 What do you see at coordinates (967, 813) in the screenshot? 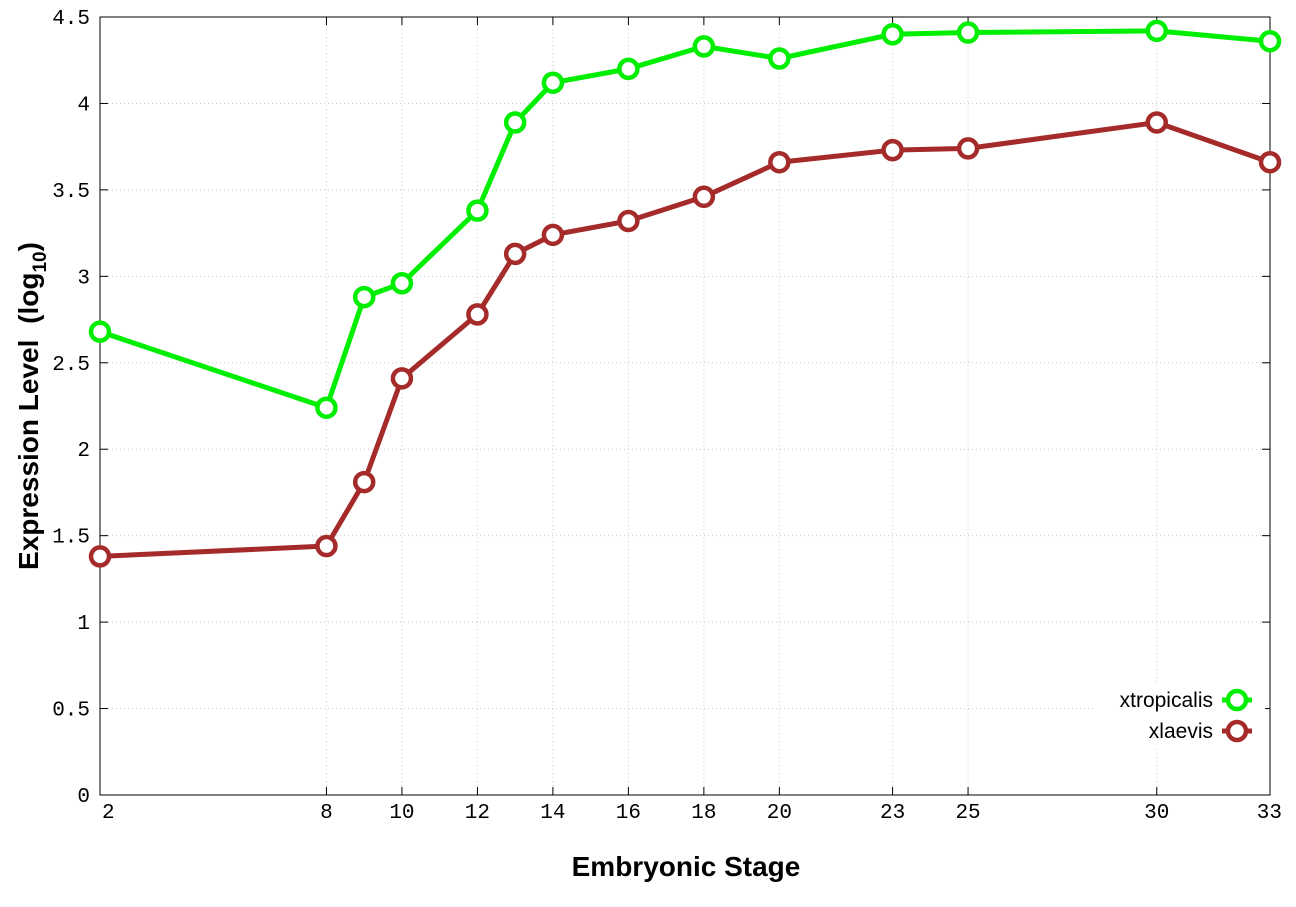
I see `x-tick-label: 25` at bounding box center [967, 813].